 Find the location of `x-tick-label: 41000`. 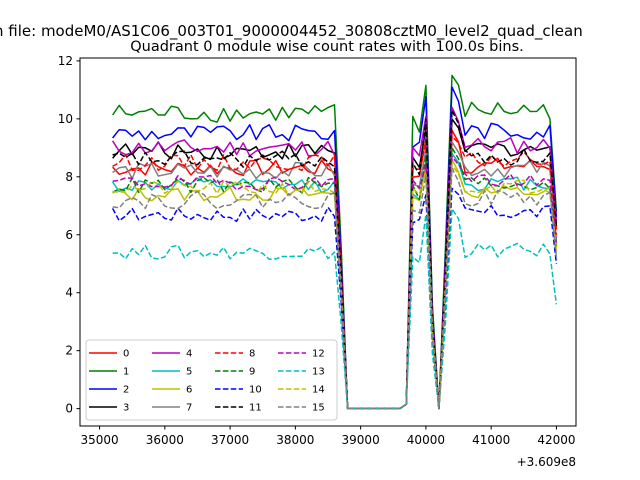

x-tick-label: 41000 is located at coordinates (491, 440).